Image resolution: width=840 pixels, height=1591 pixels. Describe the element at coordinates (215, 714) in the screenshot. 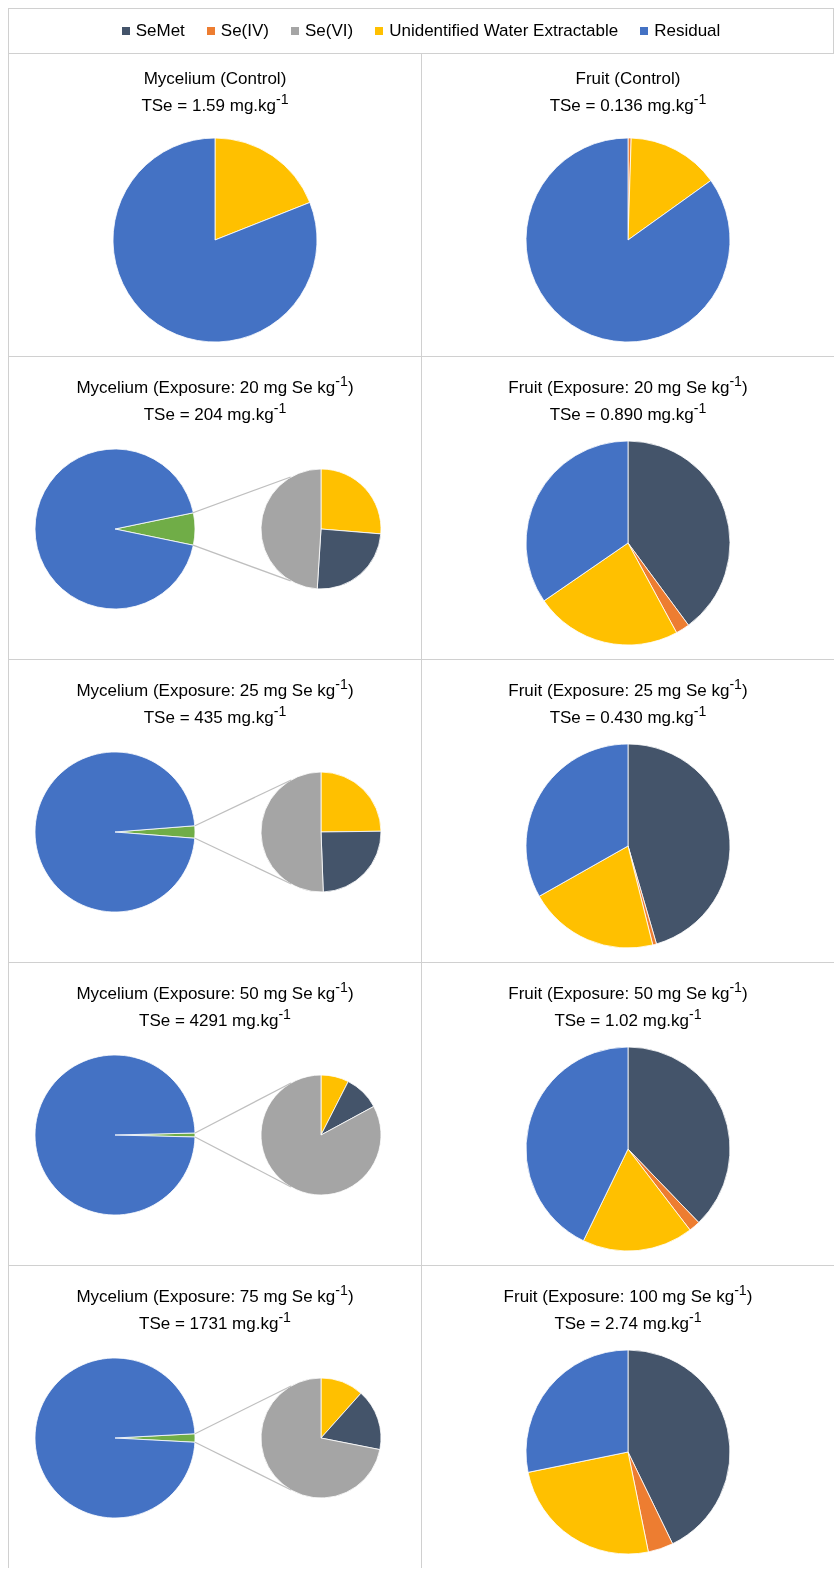

I see `chart-subtitle: TSe = 435 mg.kg$^{-1}$` at that location.